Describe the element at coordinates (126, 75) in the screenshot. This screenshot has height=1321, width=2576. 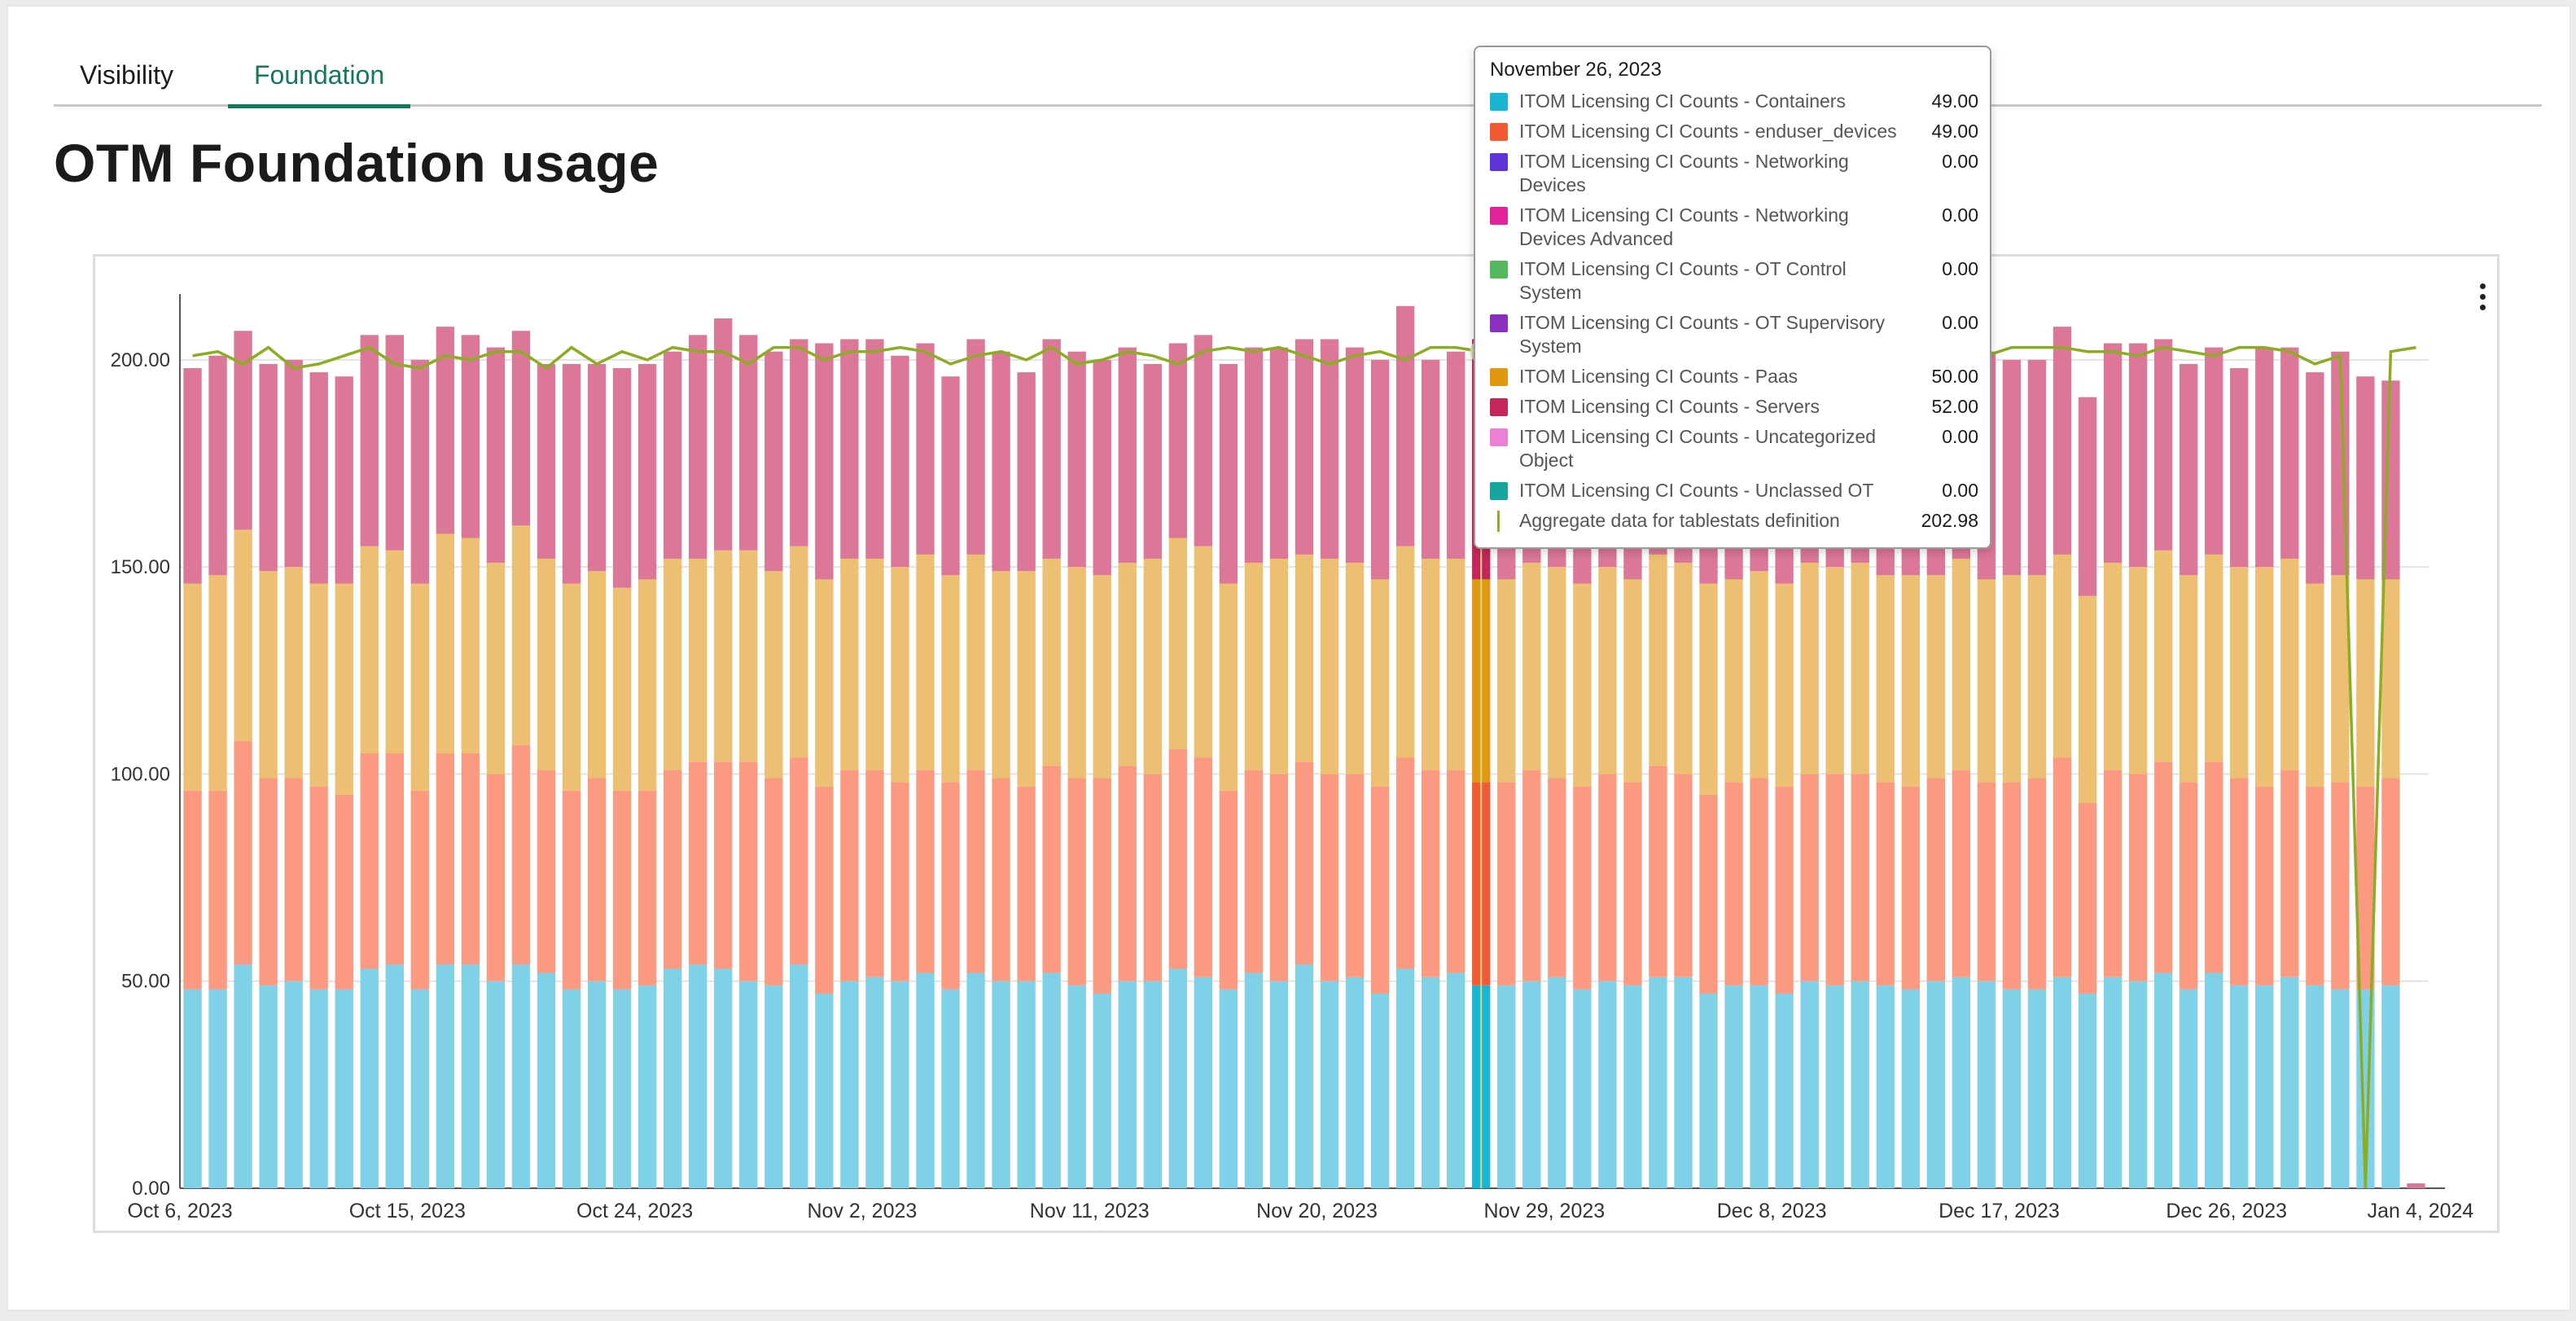
I see `tab-visibility: Visibility` at that location.